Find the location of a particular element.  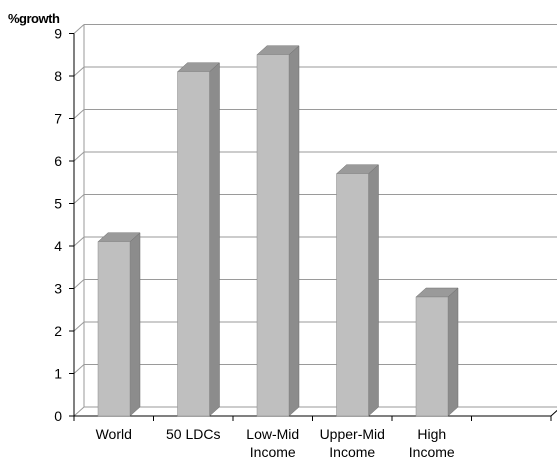

y-tick-label-8: 8 is located at coordinates (58, 76).